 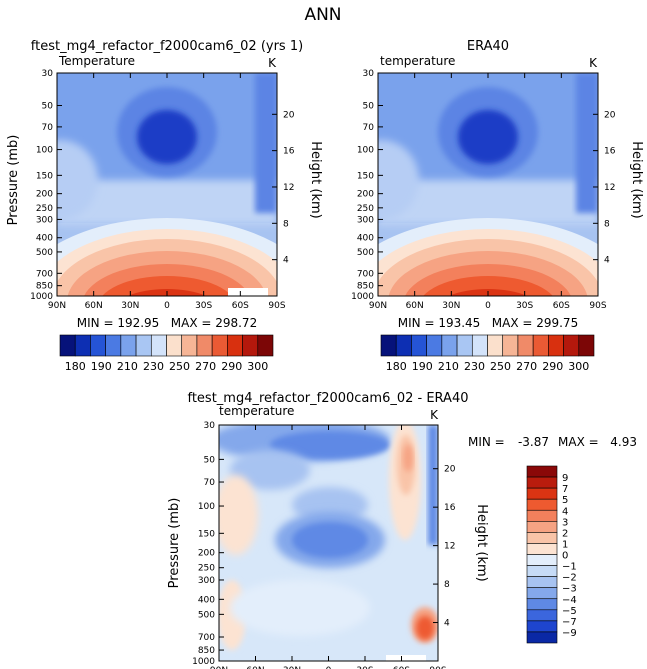 I want to click on field-label: Temperature, so click(x=96, y=61).